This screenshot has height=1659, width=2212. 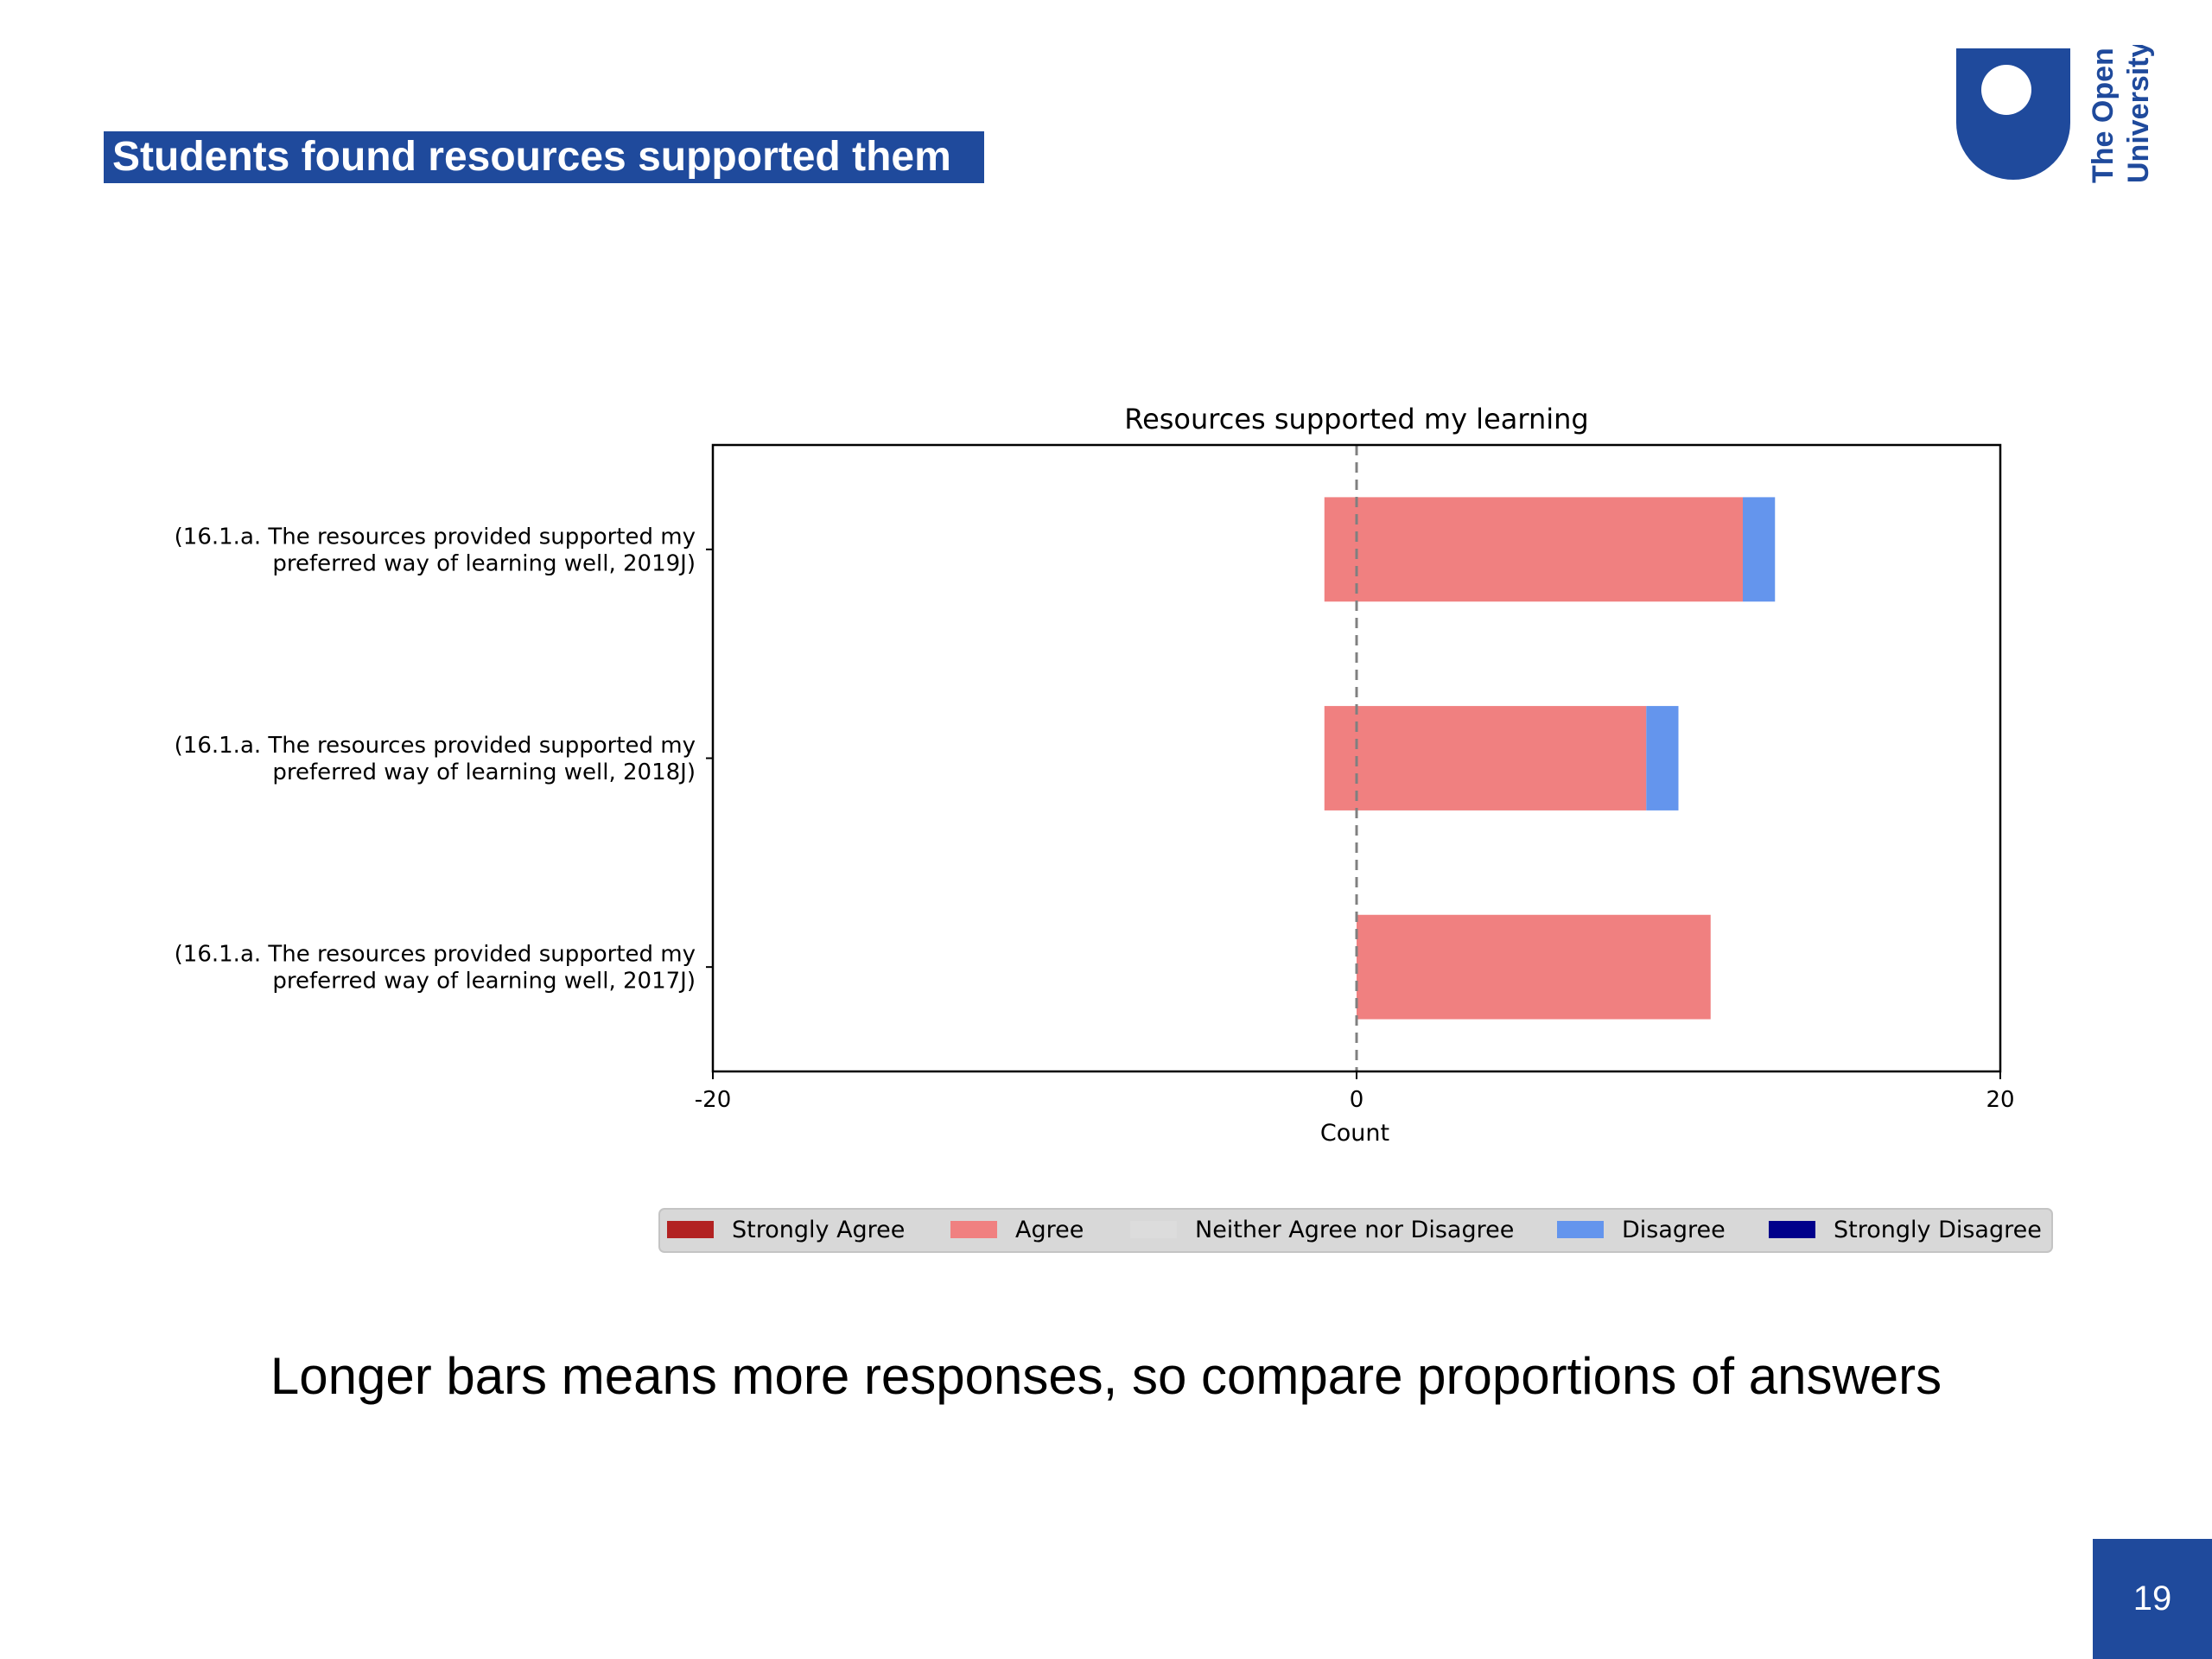 I want to click on x-axis-label: Count, so click(x=1354, y=1133).